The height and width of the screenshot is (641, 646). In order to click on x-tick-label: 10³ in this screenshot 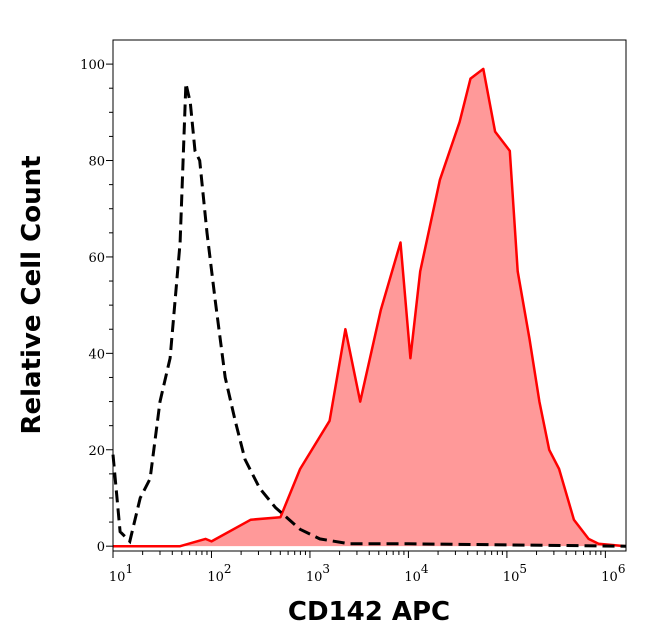, I will do `click(318, 573)`.